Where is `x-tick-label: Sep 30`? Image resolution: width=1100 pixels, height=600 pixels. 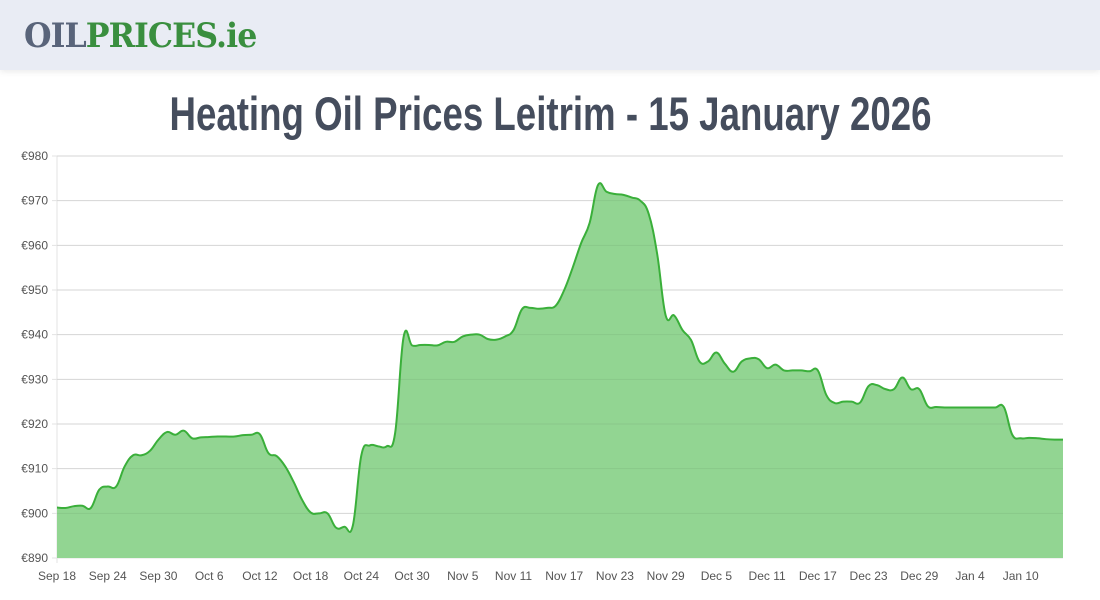
x-tick-label: Sep 30 is located at coordinates (158, 576).